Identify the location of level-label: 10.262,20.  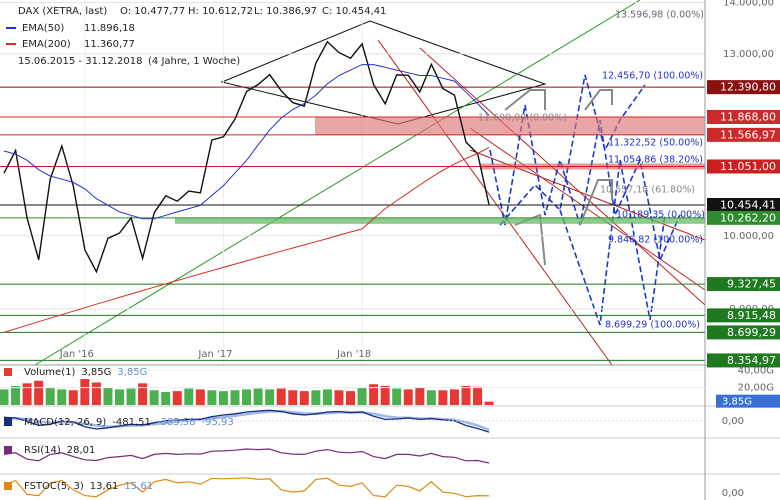
(748, 217).